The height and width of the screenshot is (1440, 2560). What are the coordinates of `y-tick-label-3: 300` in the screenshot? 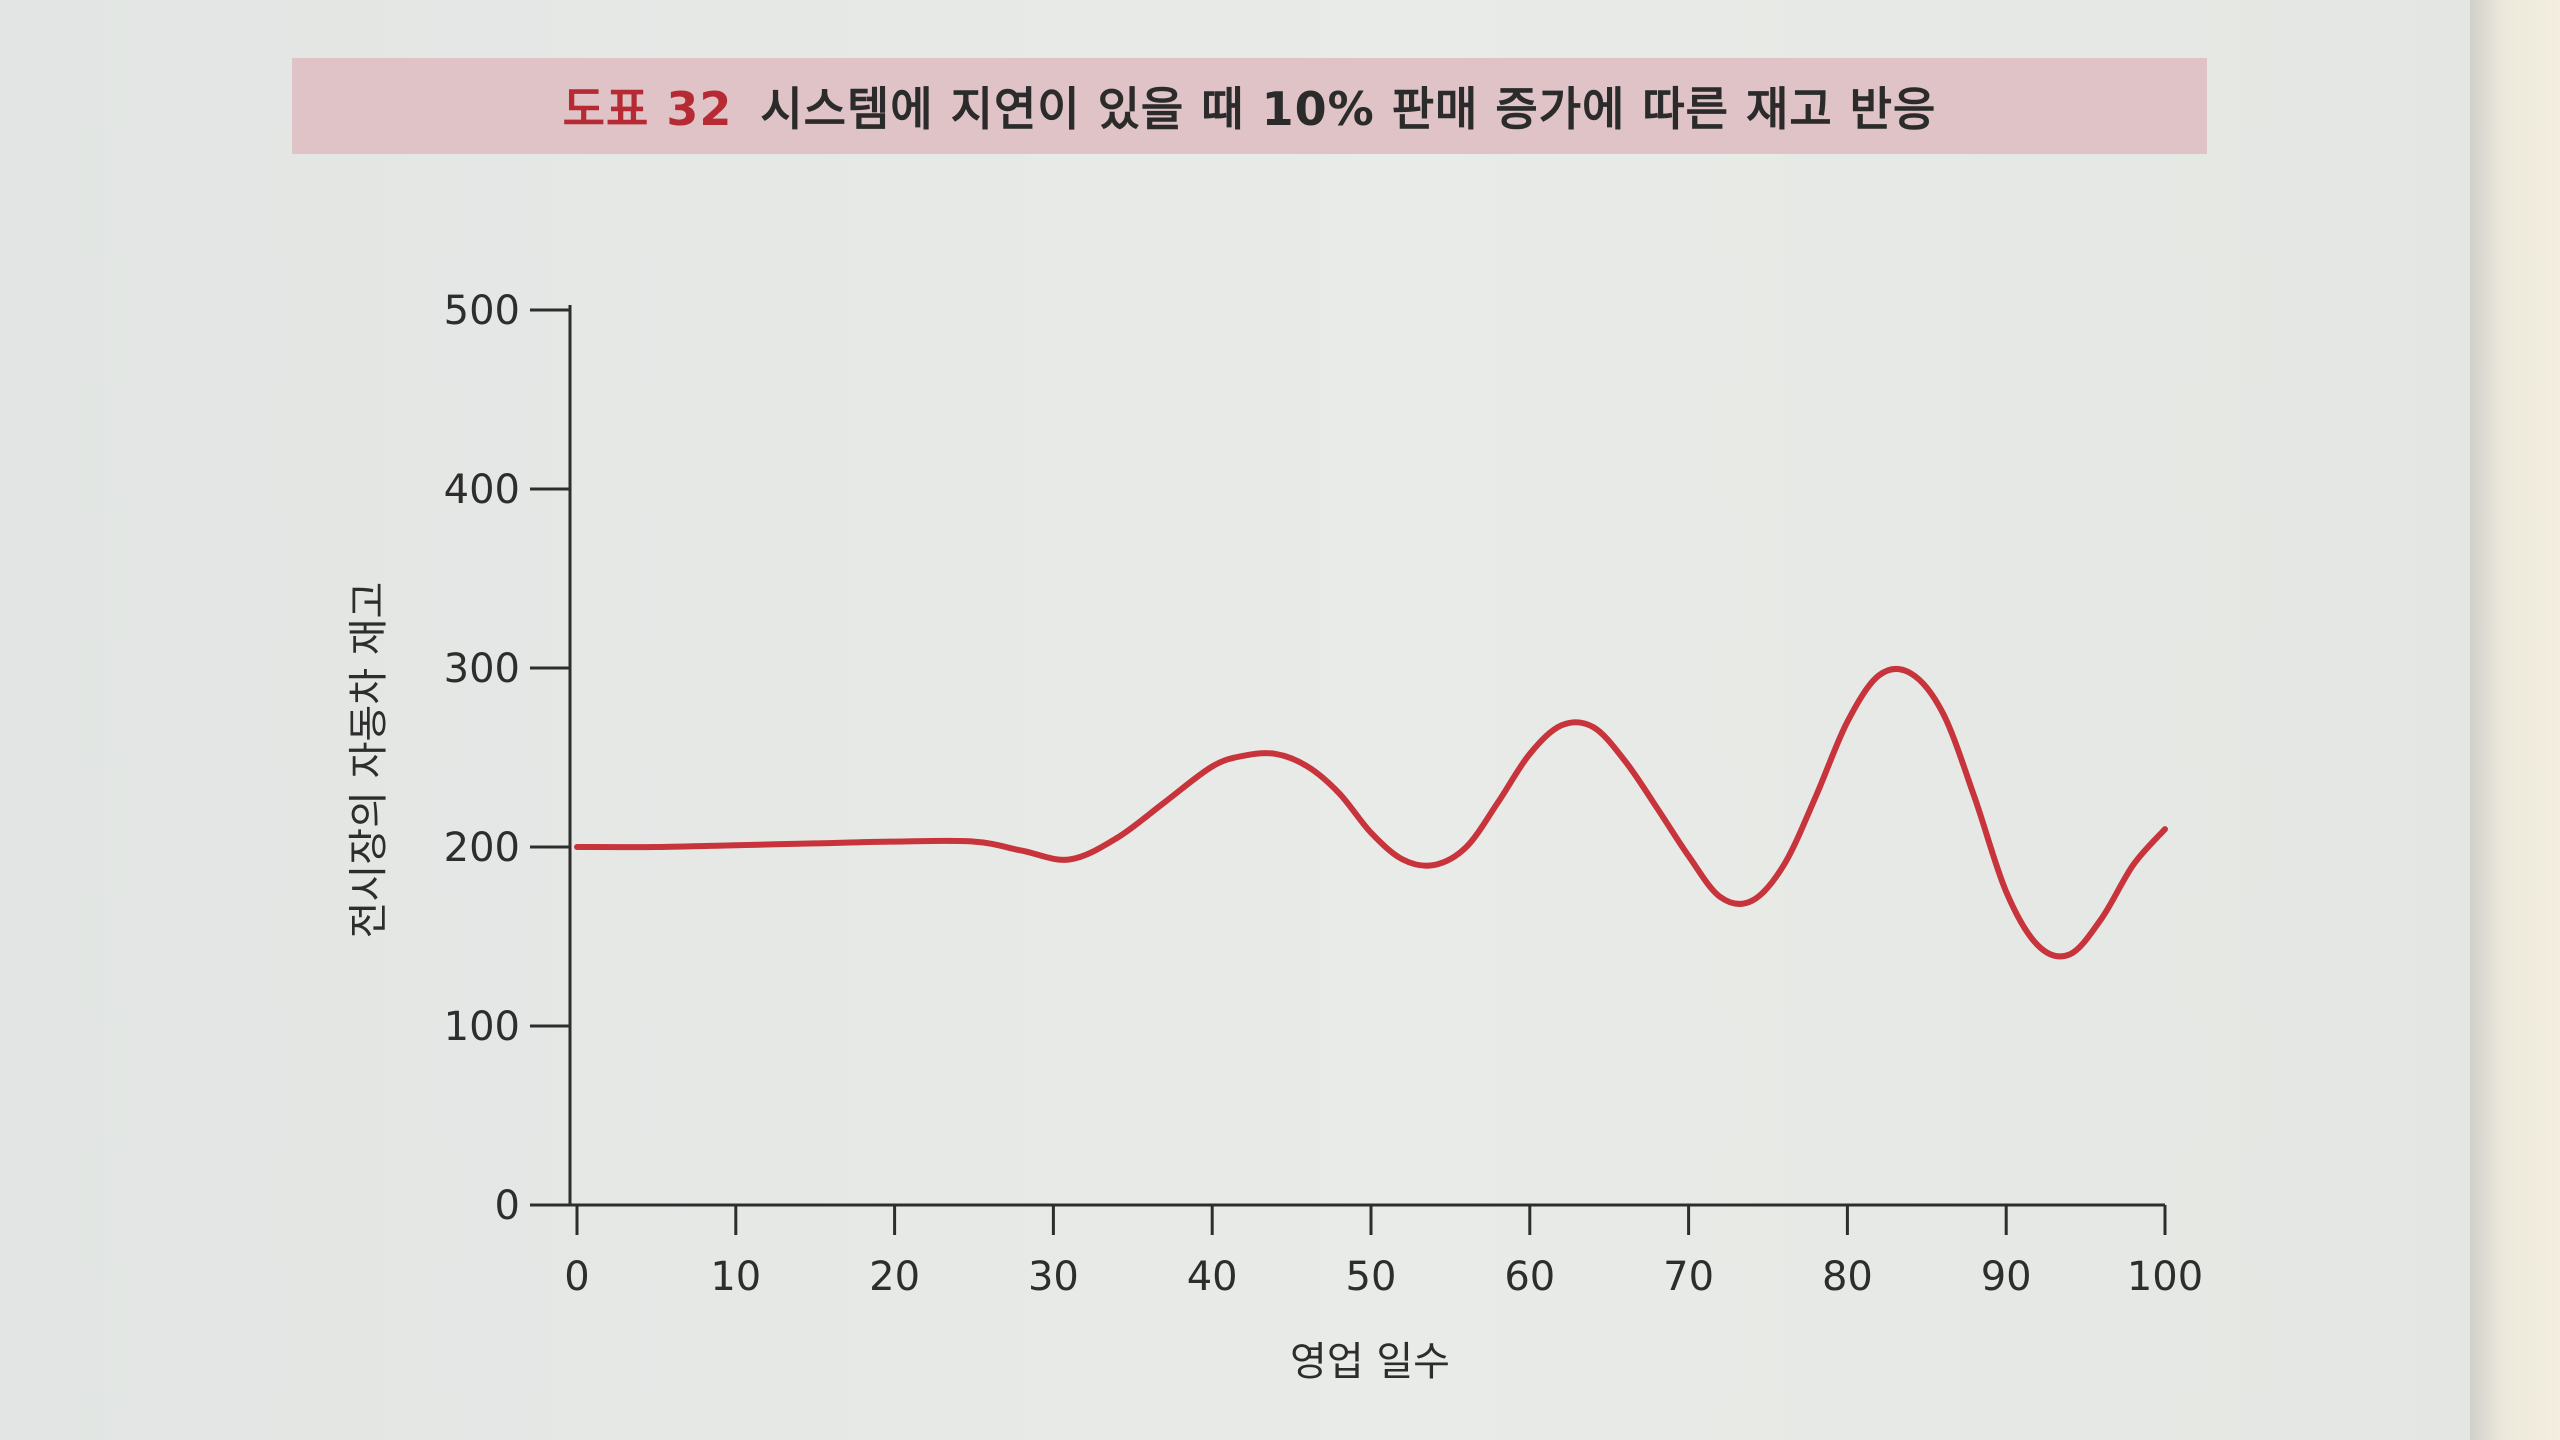 It's located at (482, 669).